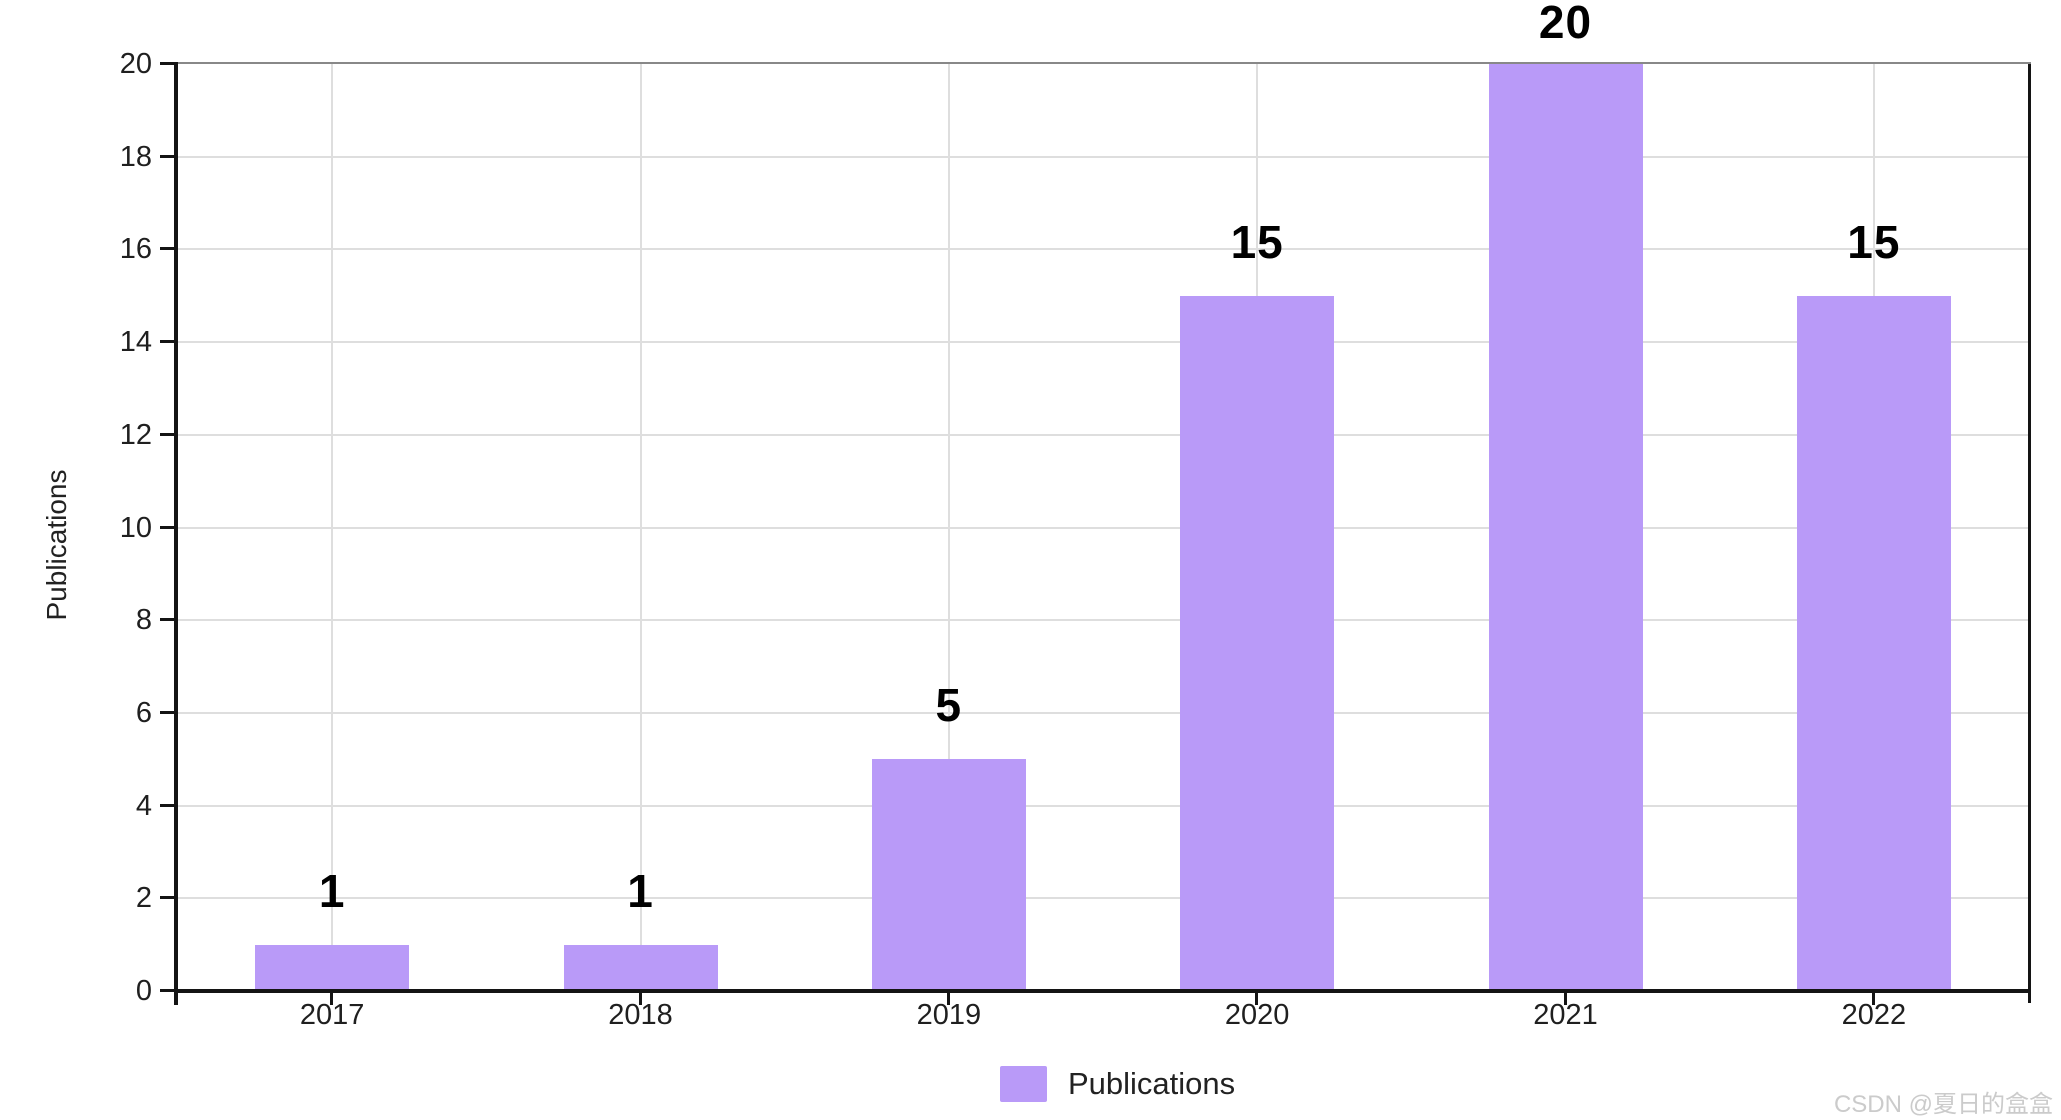 The image size is (2061, 1120). What do you see at coordinates (640, 890) in the screenshot?
I see `bar-value-label-2018: 1` at bounding box center [640, 890].